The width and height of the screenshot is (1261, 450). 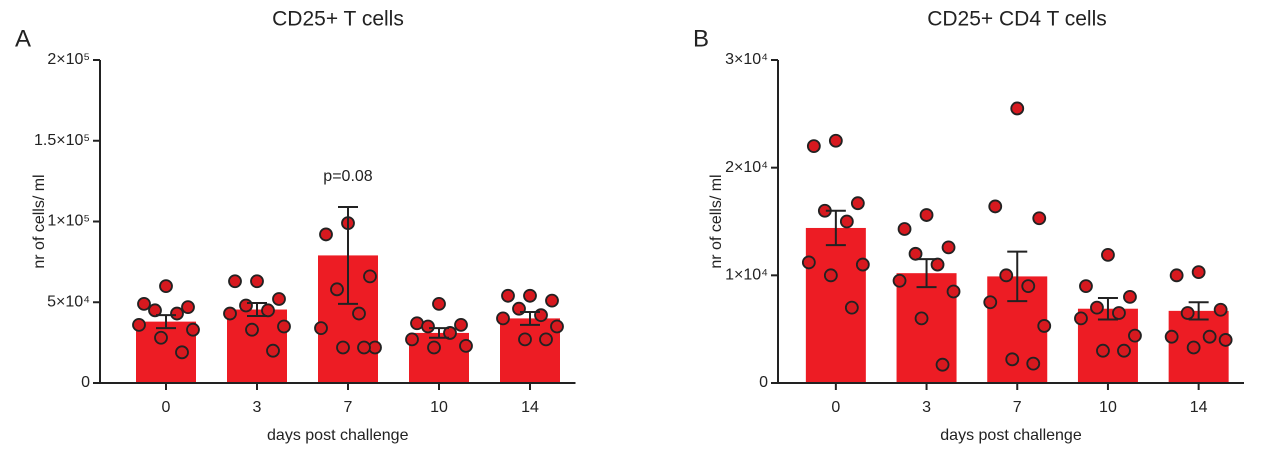 I want to click on panel-label: A, so click(x=23, y=38).